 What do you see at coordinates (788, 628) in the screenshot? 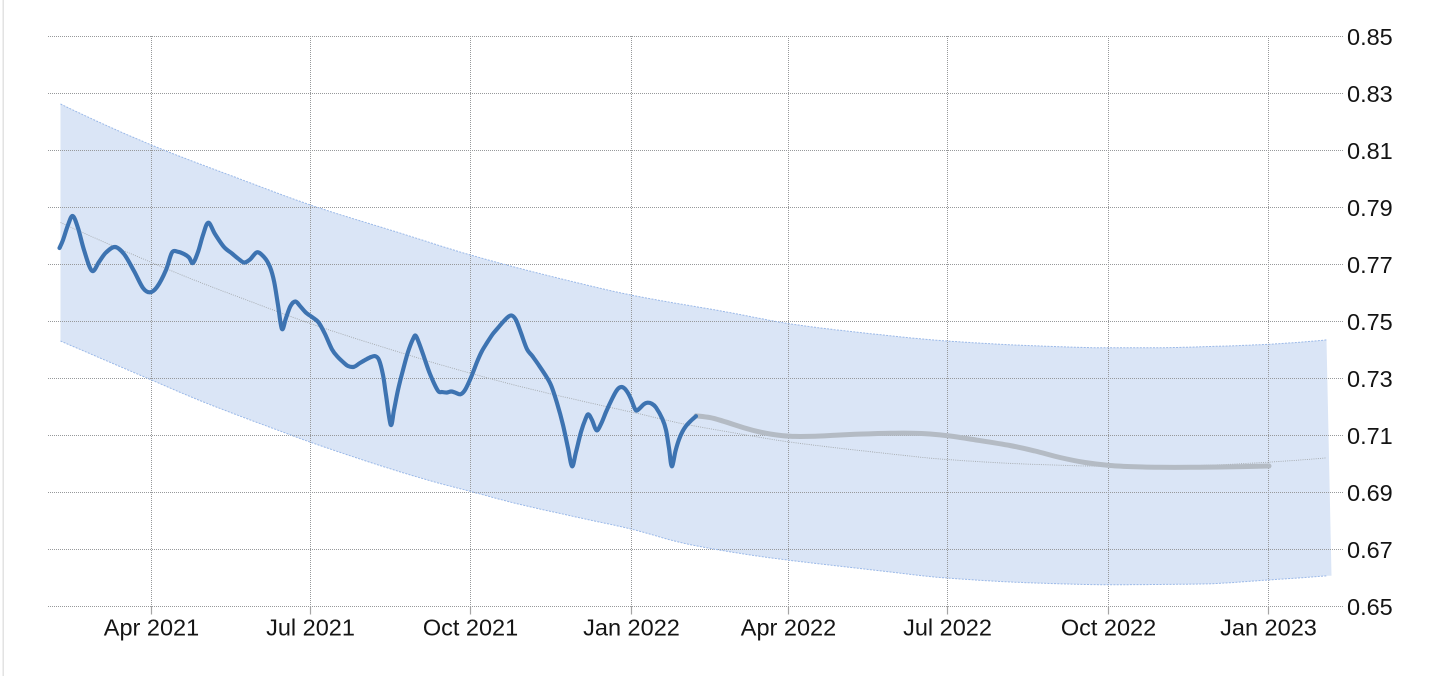
I see `svg-text: Apr 2022` at bounding box center [788, 628].